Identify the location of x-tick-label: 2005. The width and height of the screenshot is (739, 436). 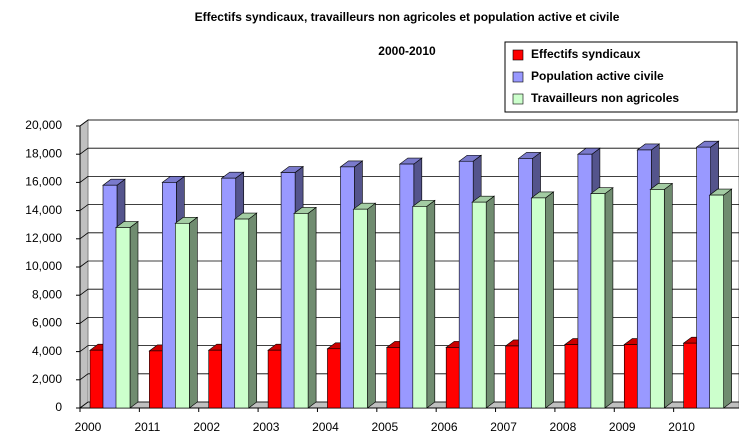
(384, 427).